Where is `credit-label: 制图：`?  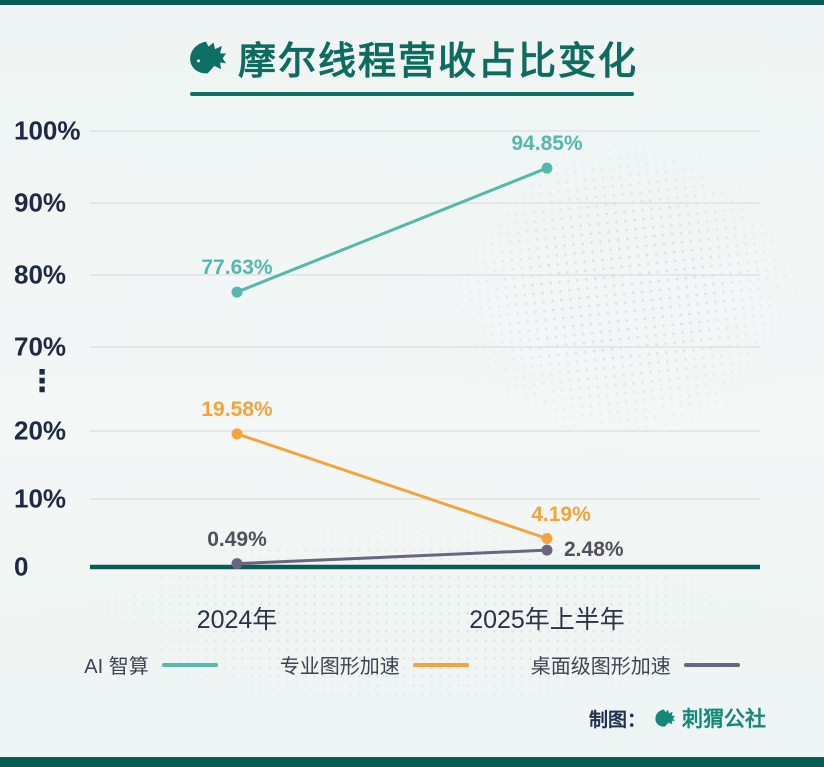
credit-label: 制图： is located at coordinates (617, 720).